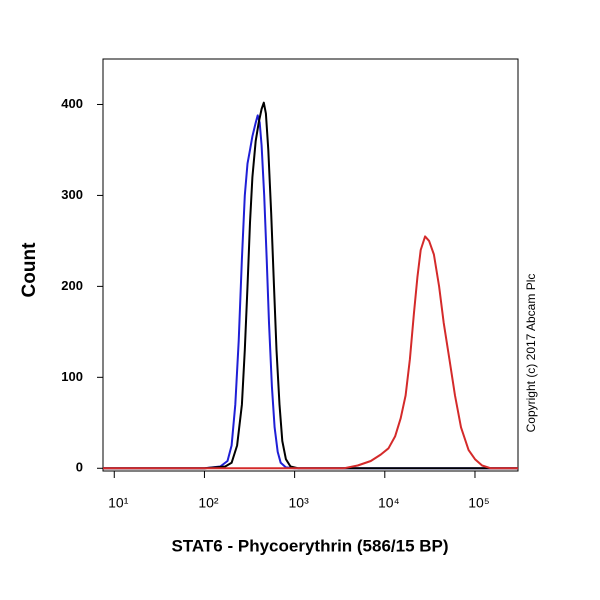 The height and width of the screenshot is (600, 600). Describe the element at coordinates (79, 467) in the screenshot. I see `y-tick-label: 0` at that location.